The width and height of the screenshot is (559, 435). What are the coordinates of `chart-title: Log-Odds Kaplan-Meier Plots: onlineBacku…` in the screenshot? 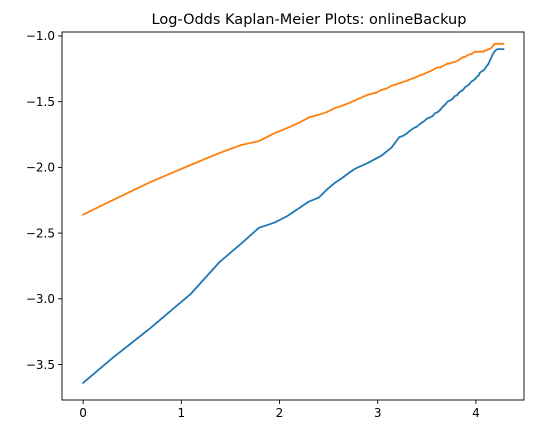 It's located at (309, 20).